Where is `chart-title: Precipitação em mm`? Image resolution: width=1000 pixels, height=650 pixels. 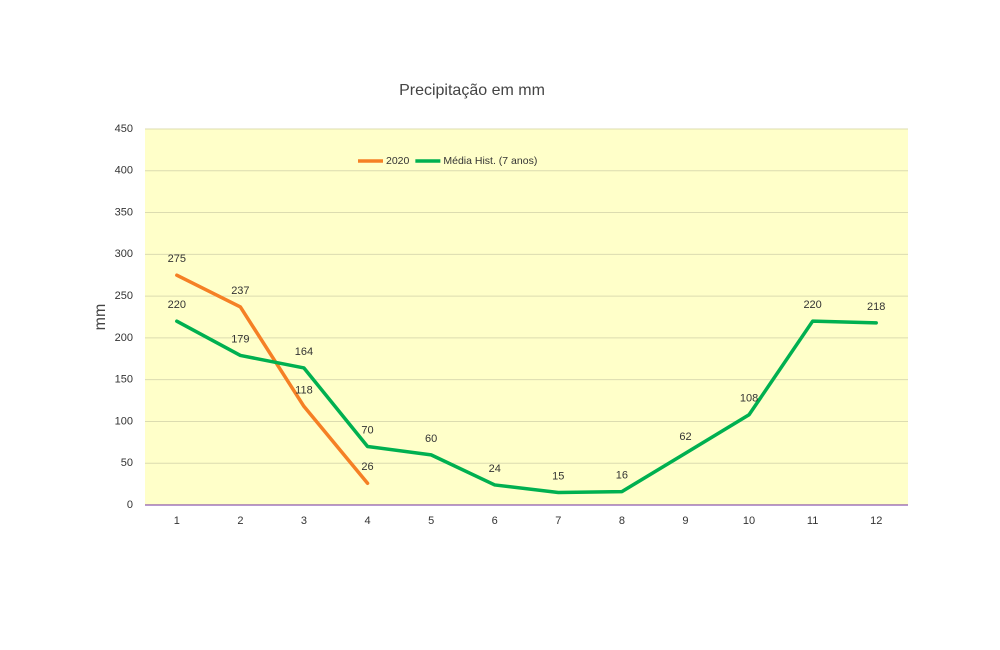 chart-title: Precipitação em mm is located at coordinates (472, 90).